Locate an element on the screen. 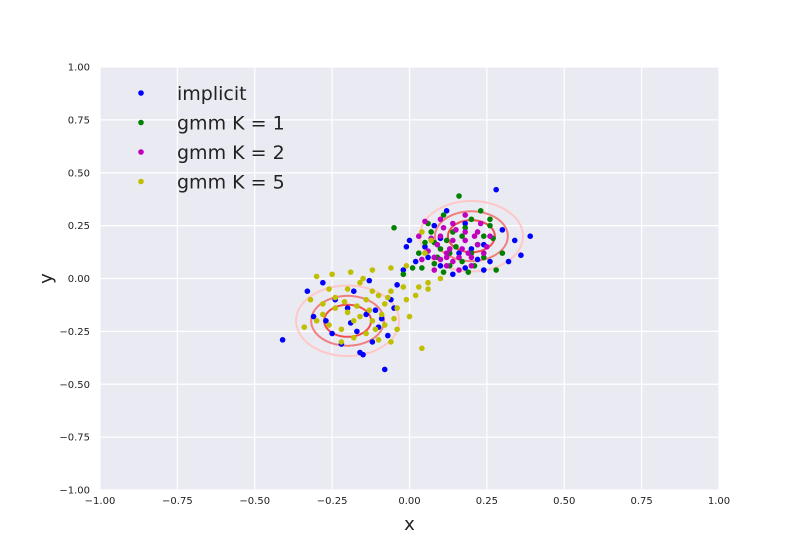  y-tick-label: −0.75 is located at coordinates (74, 438).